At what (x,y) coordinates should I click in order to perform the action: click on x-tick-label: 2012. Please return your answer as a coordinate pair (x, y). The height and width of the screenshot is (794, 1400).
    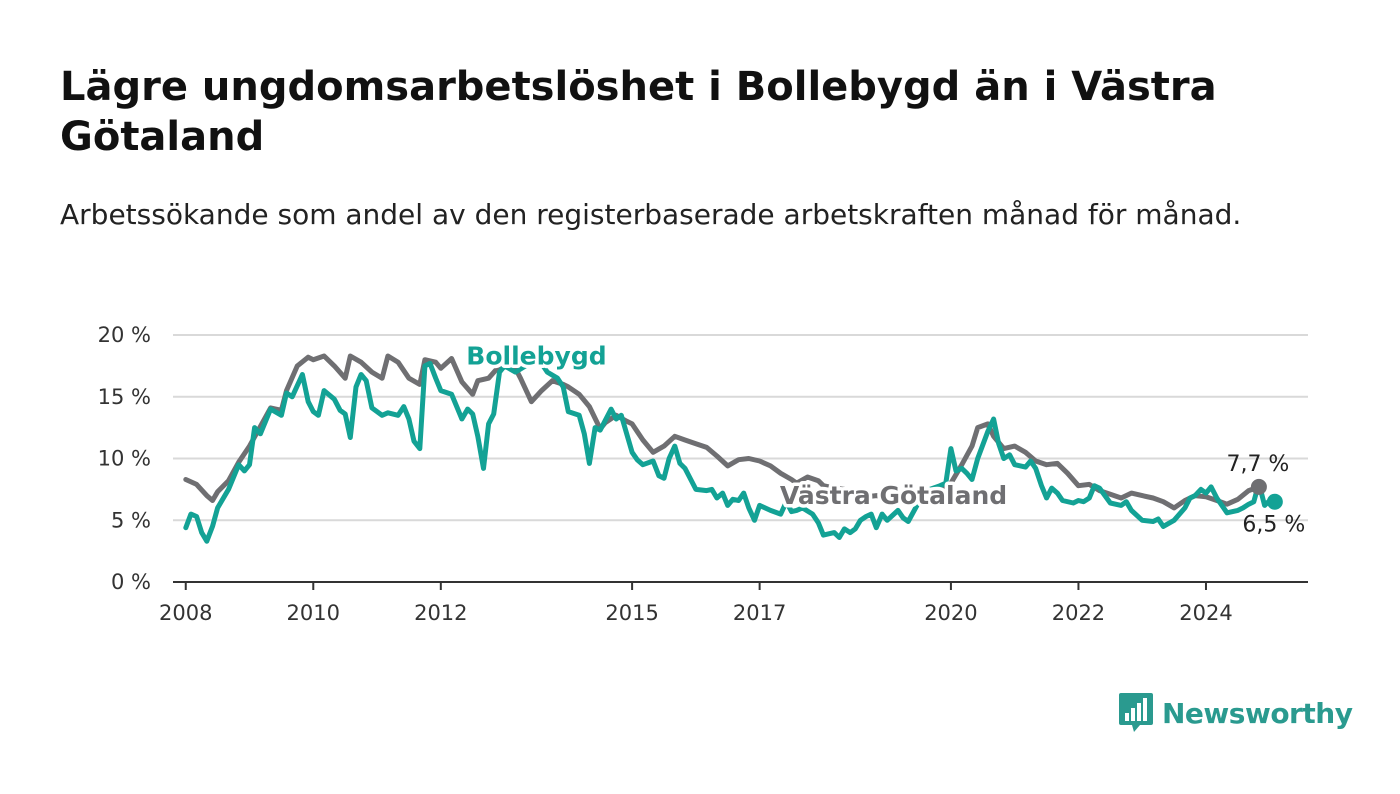
    Looking at the image, I should click on (440, 613).